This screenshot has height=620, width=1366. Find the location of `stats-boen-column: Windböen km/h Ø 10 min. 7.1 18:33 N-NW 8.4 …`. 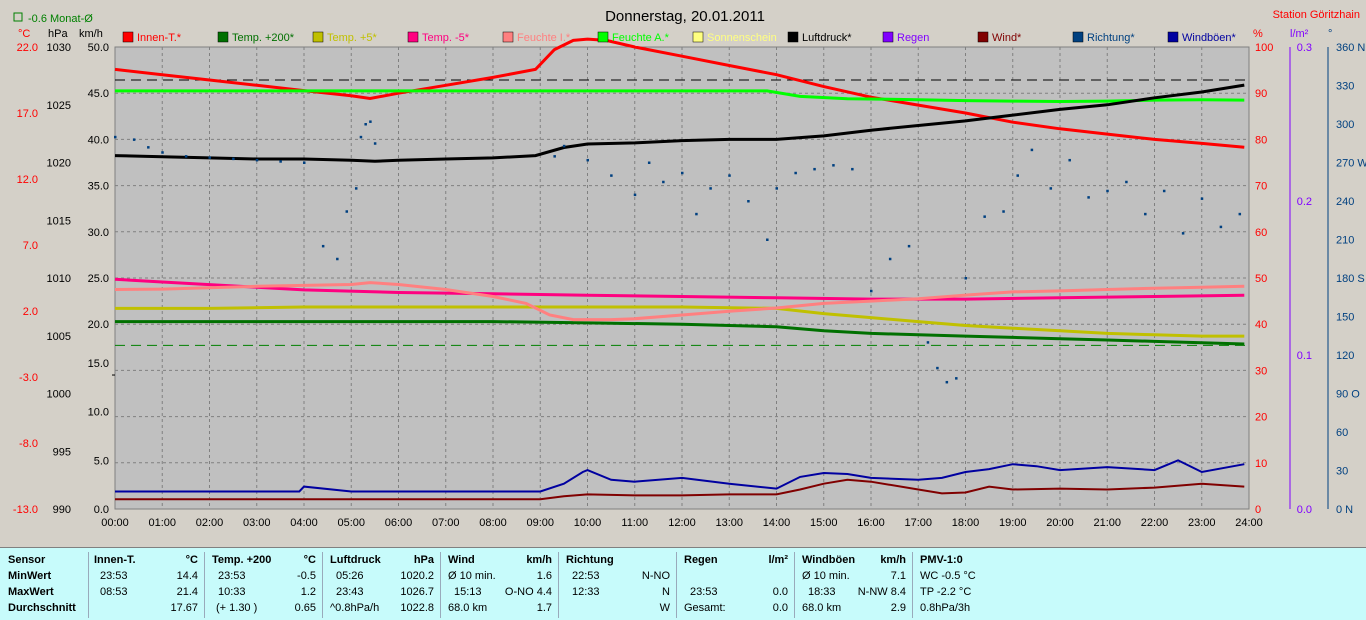

stats-boen-column: Windböen km/h Ø 10 min. 7.1 18:33 N-NW 8.4 … is located at coordinates (854, 585).